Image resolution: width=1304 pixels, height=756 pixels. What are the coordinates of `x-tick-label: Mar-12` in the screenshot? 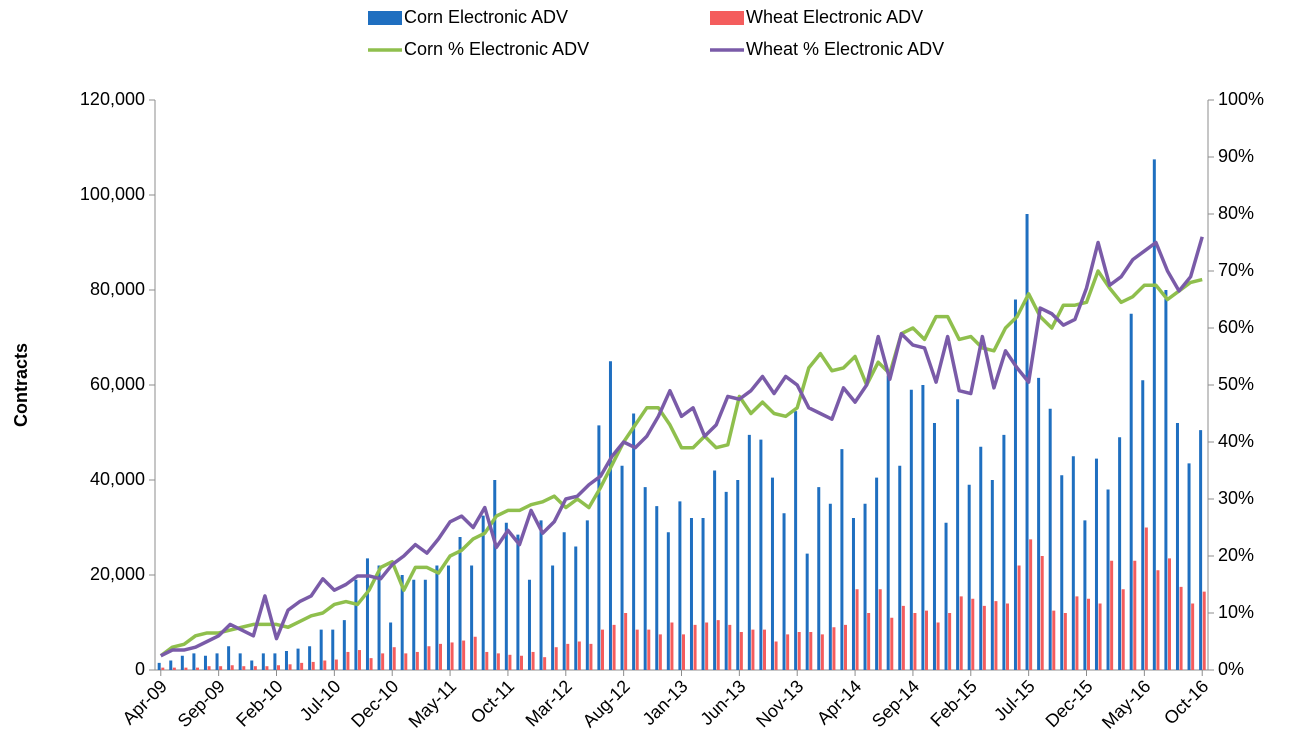 It's located at (549, 703).